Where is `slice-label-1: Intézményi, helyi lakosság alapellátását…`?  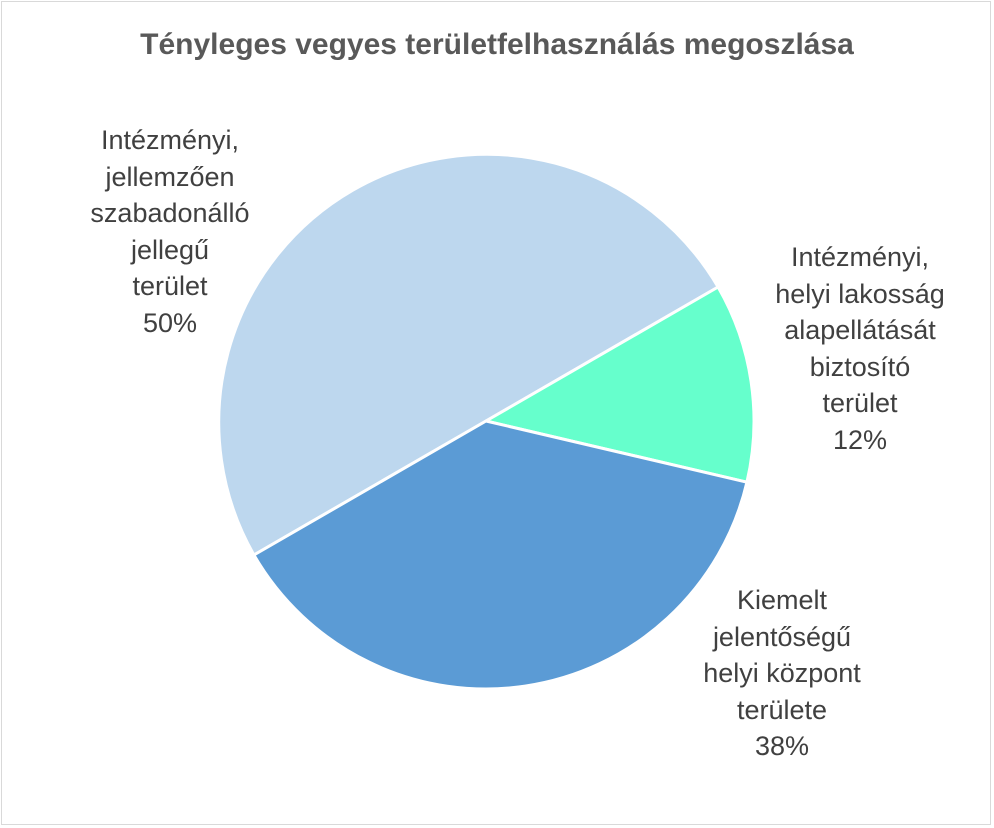 slice-label-1: Intézményi, helyi lakosság alapellátását… is located at coordinates (860, 348).